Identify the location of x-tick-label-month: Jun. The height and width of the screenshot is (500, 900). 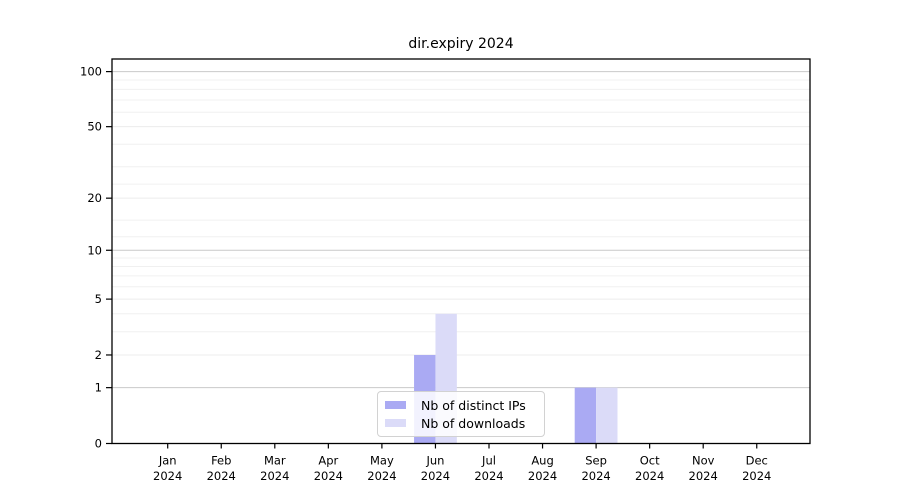
(434, 461).